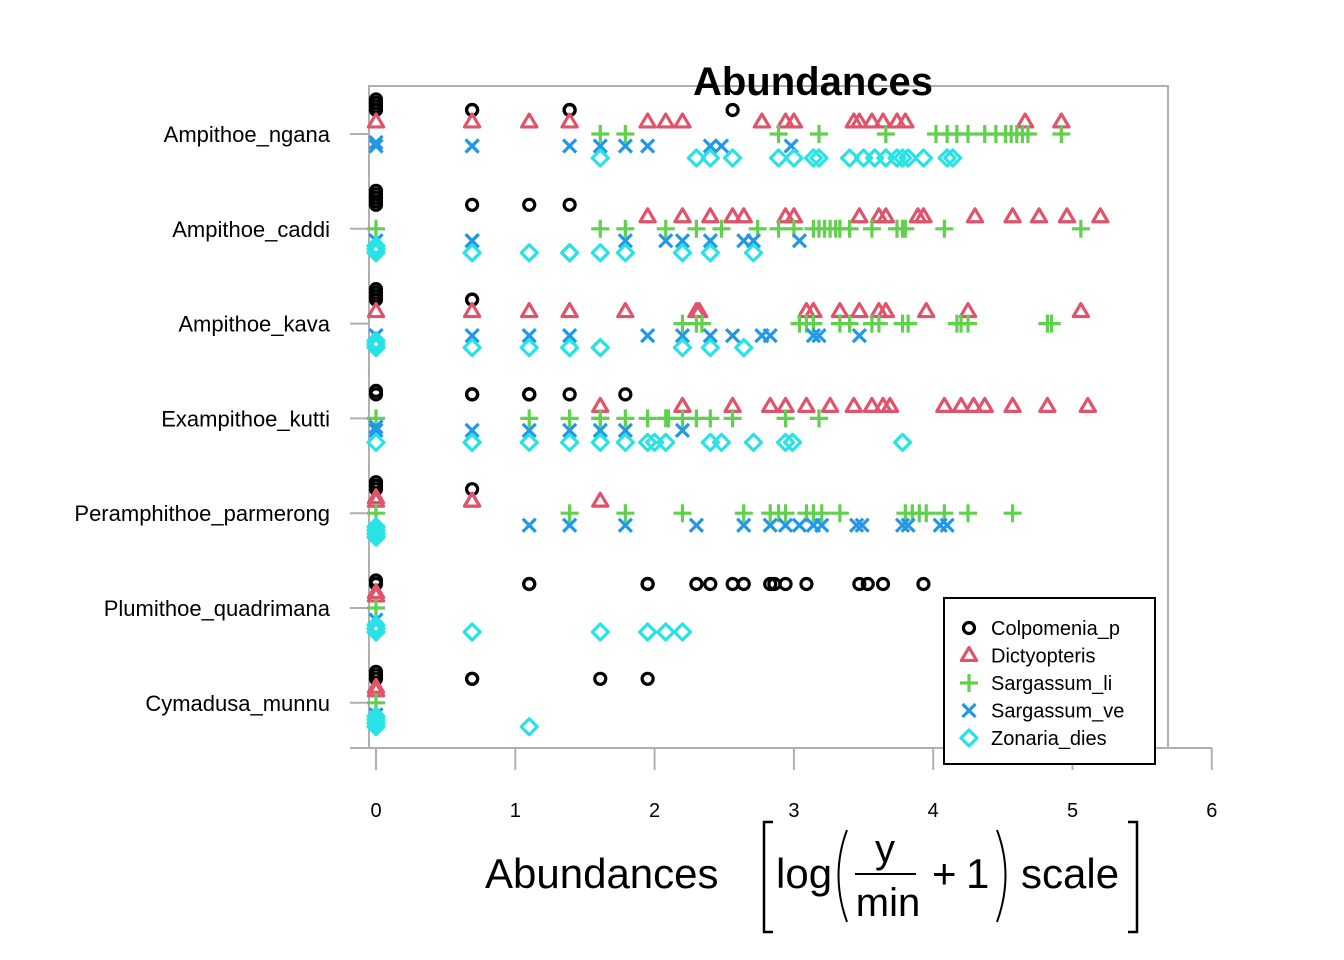 The height and width of the screenshot is (960, 1344). I want to click on y-category-label: Ampithoe_kava, so click(254, 324).